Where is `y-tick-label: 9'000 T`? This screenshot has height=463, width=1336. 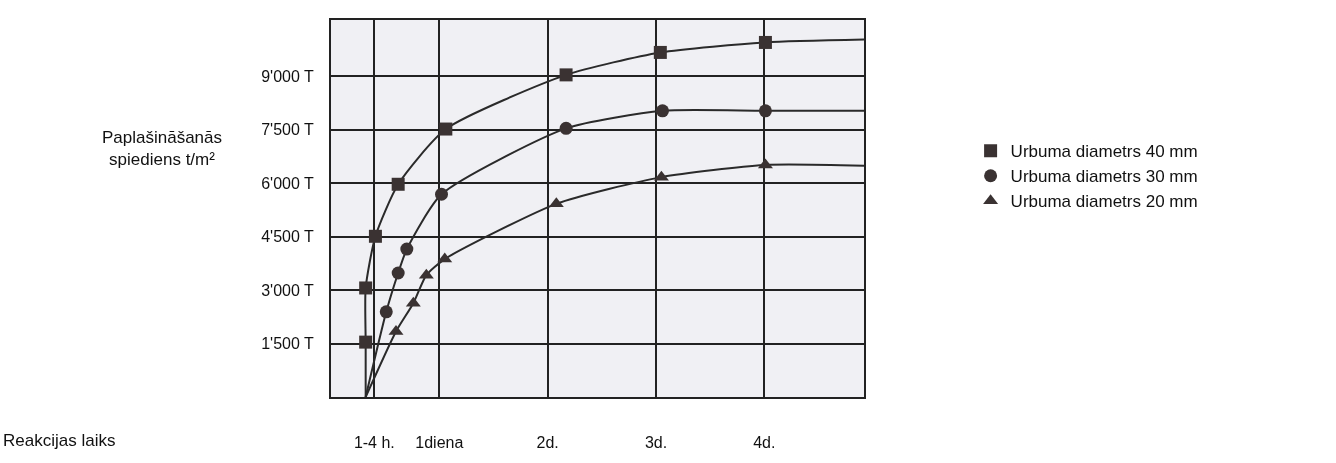 y-tick-label: 9'000 T is located at coordinates (288, 76).